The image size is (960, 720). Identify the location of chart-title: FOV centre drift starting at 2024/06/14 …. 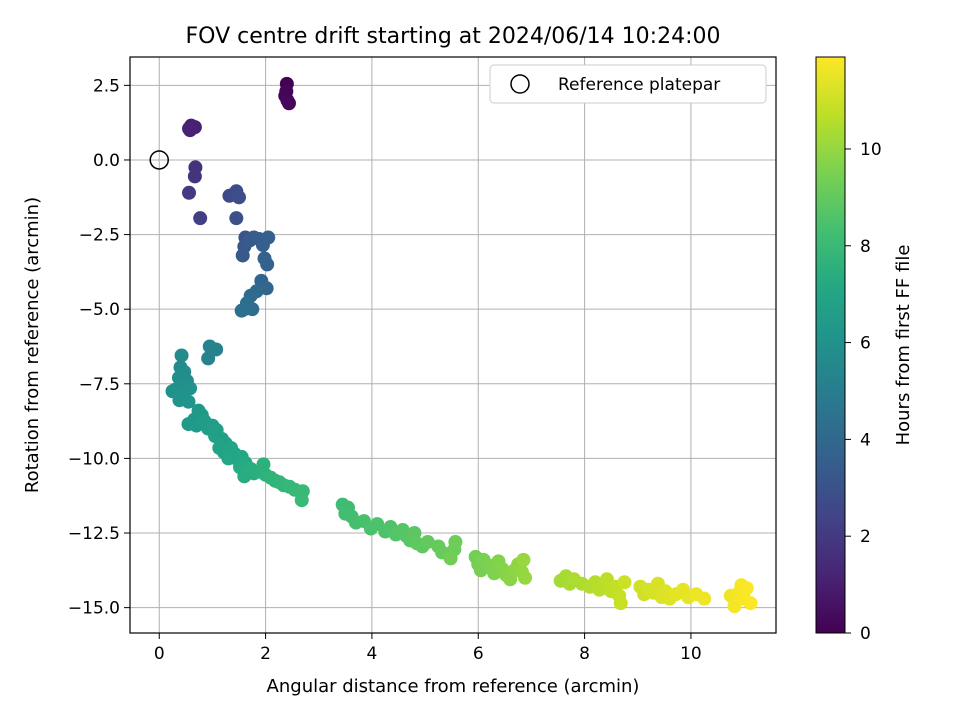
(453, 36).